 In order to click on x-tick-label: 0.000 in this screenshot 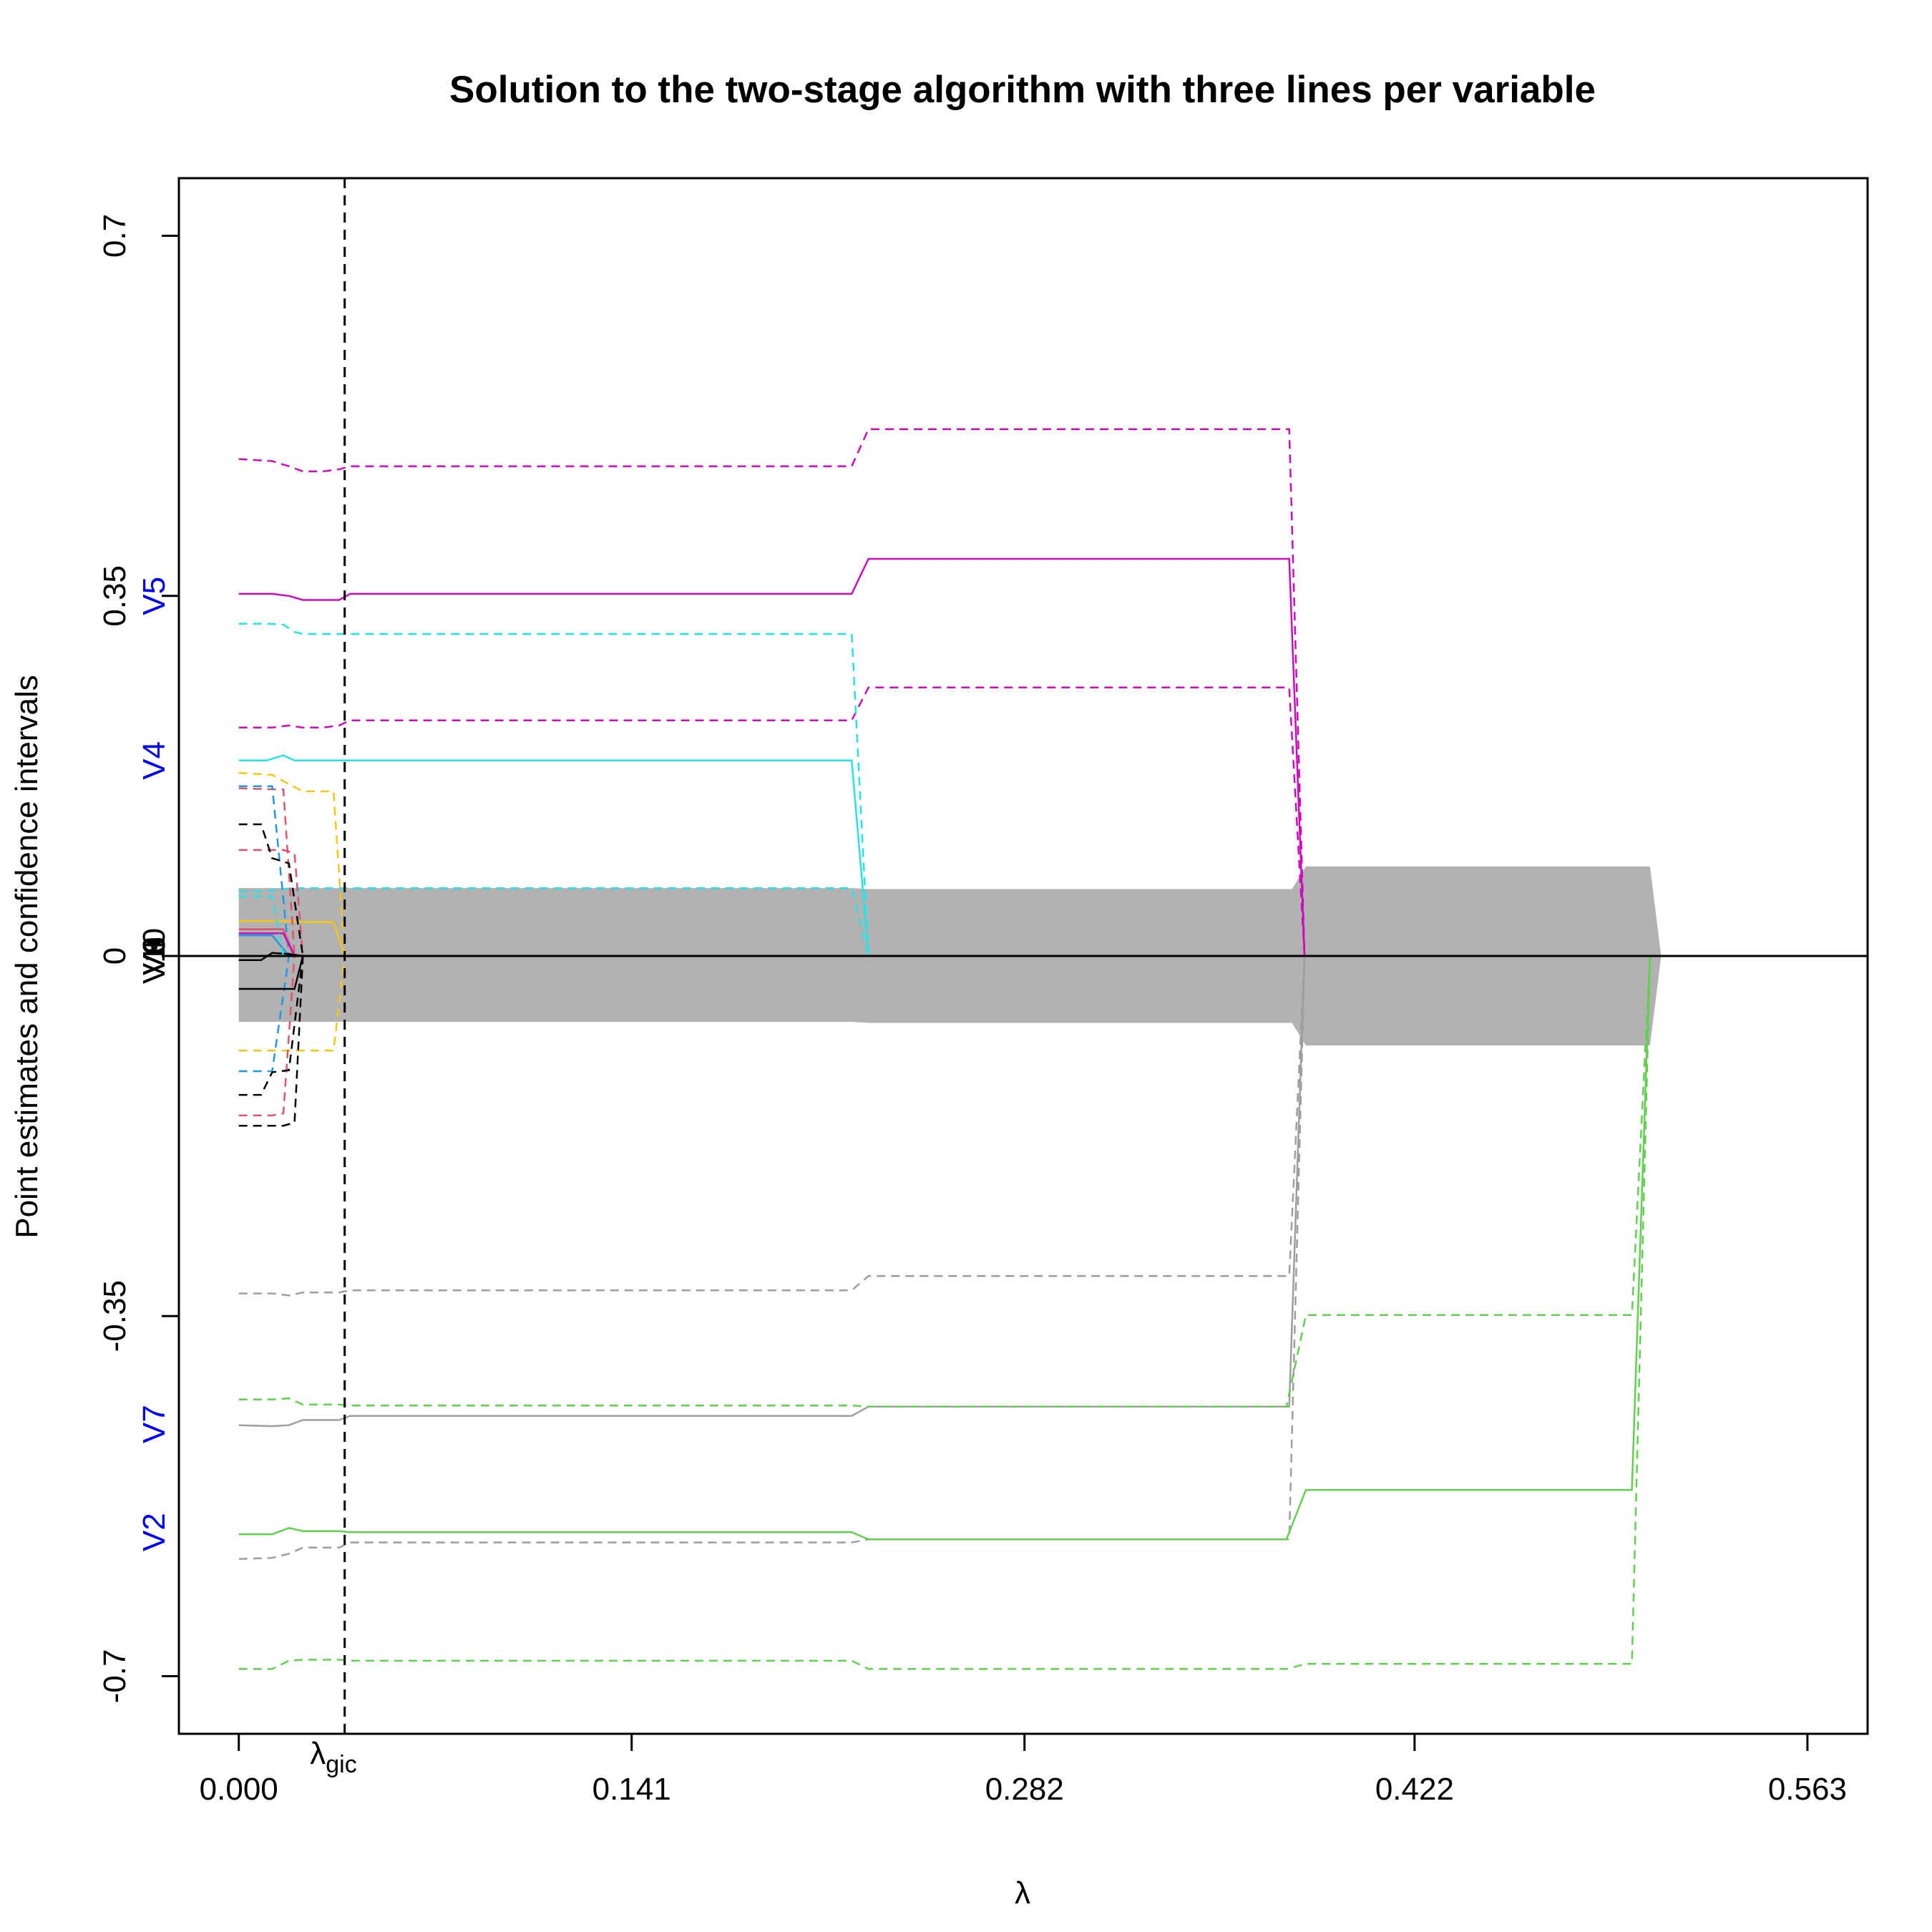, I will do `click(239, 1789)`.